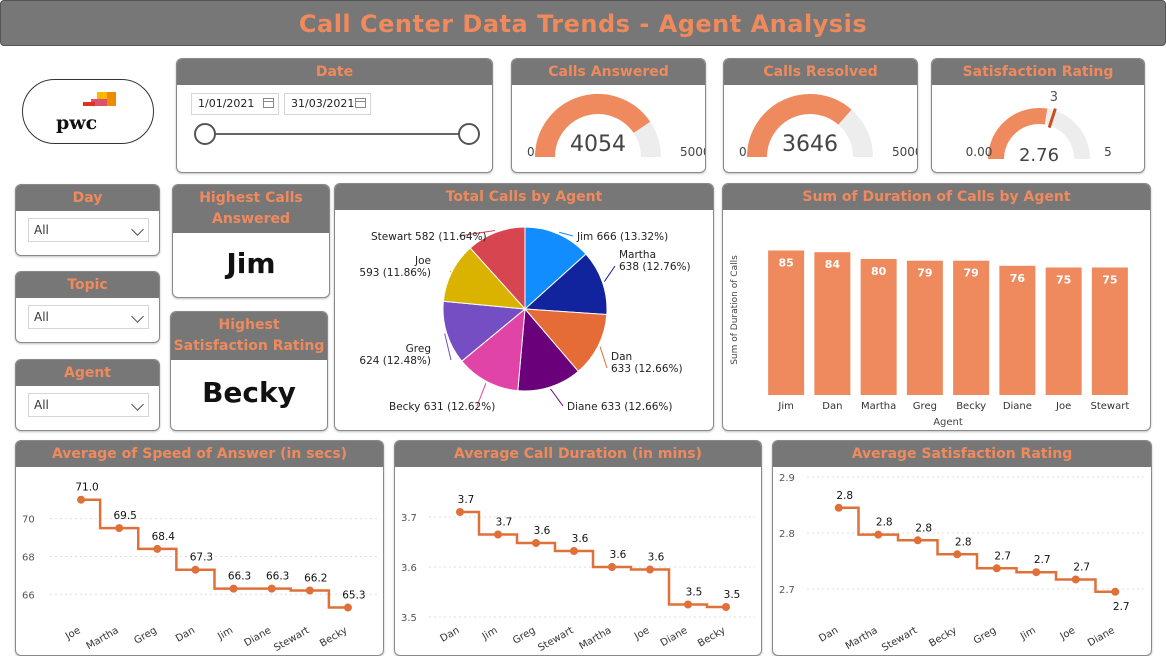  I want to click on bar-data-label: 80, so click(879, 271).